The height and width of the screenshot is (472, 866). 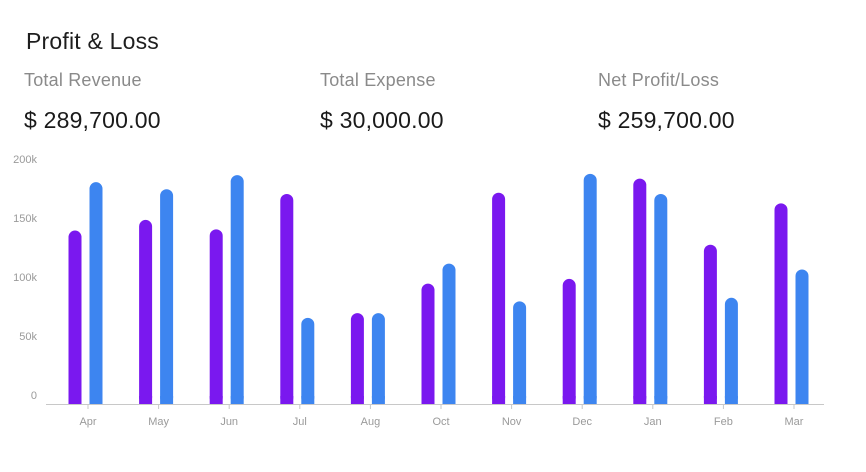 What do you see at coordinates (640, 400) in the screenshot?
I see `bar-base-series-a-jan` at bounding box center [640, 400].